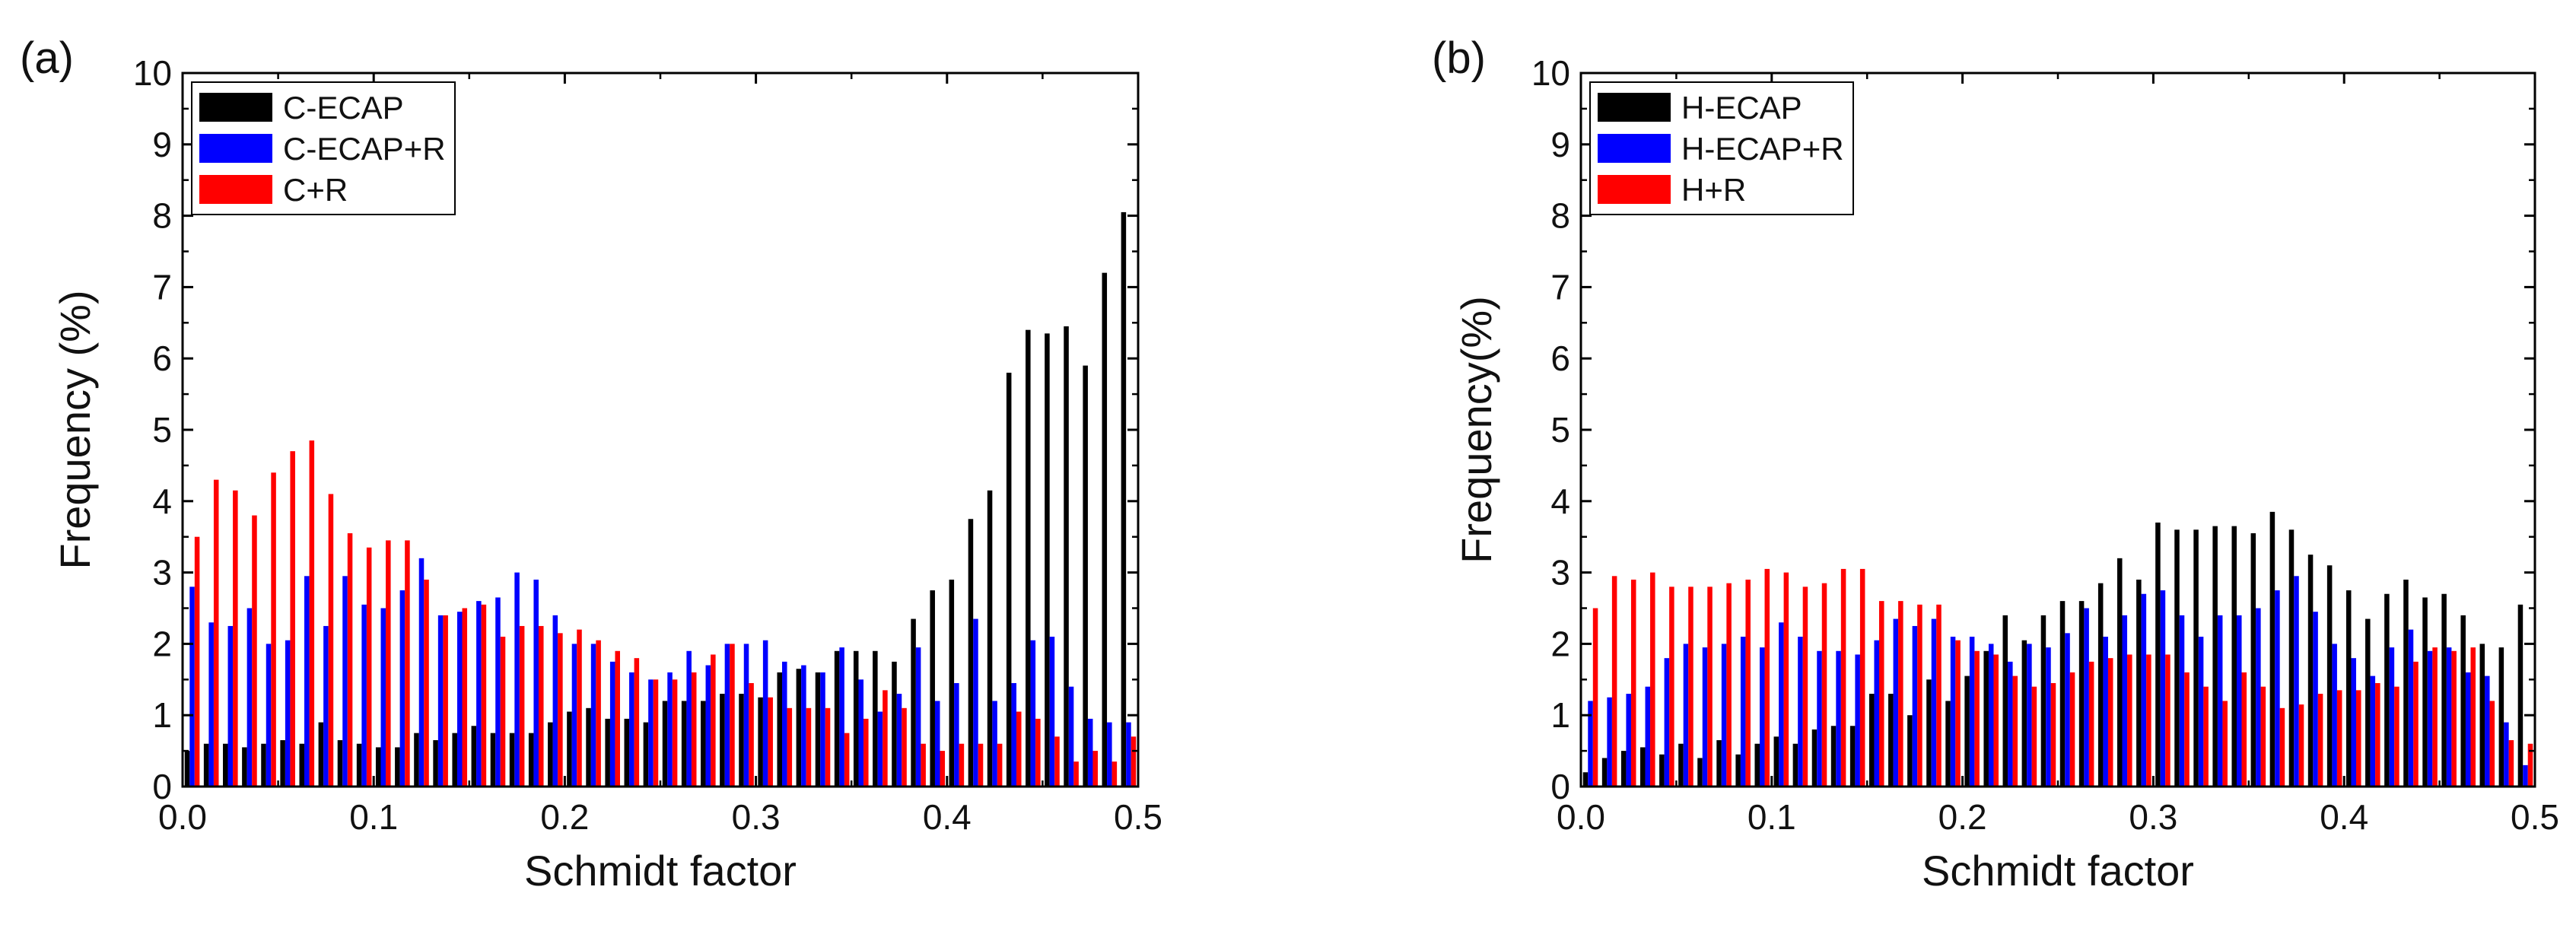 The width and height of the screenshot is (2576, 925). I want to click on y-tick-label: 2, so click(1560, 643).